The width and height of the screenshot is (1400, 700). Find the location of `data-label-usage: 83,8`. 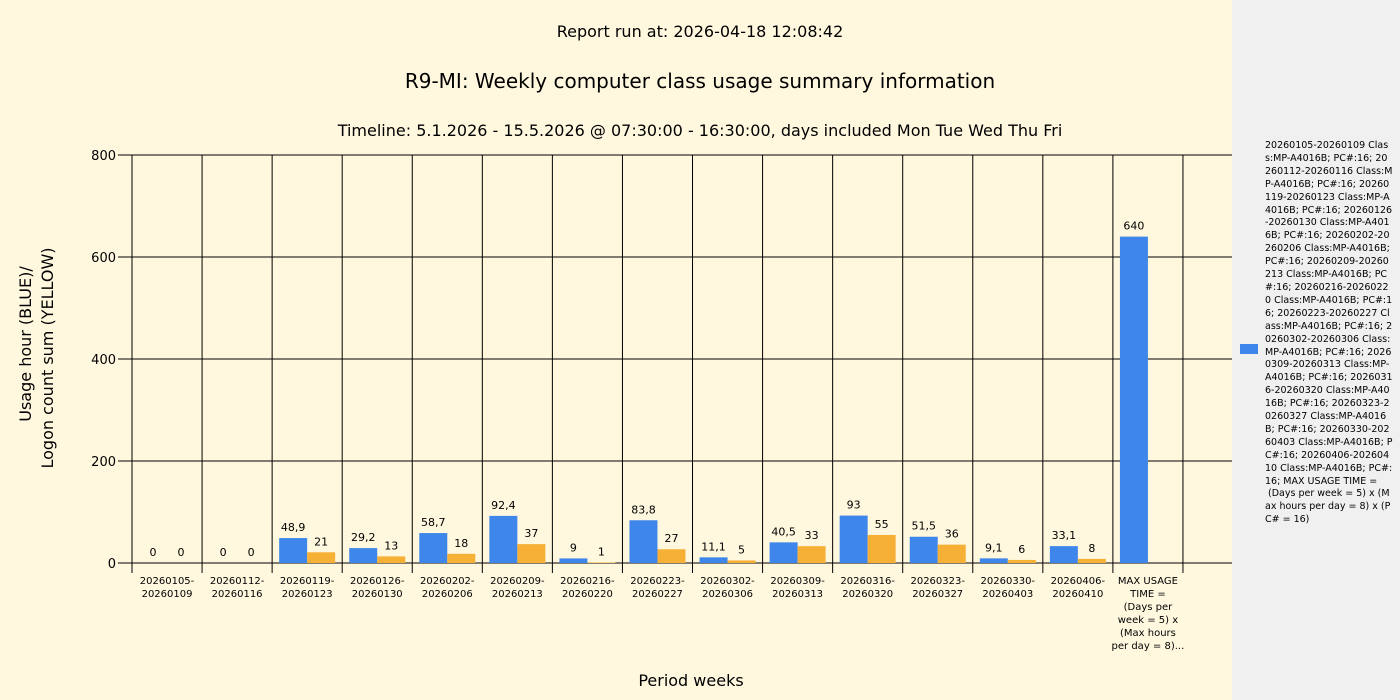

data-label-usage: 83,8 is located at coordinates (643, 509).